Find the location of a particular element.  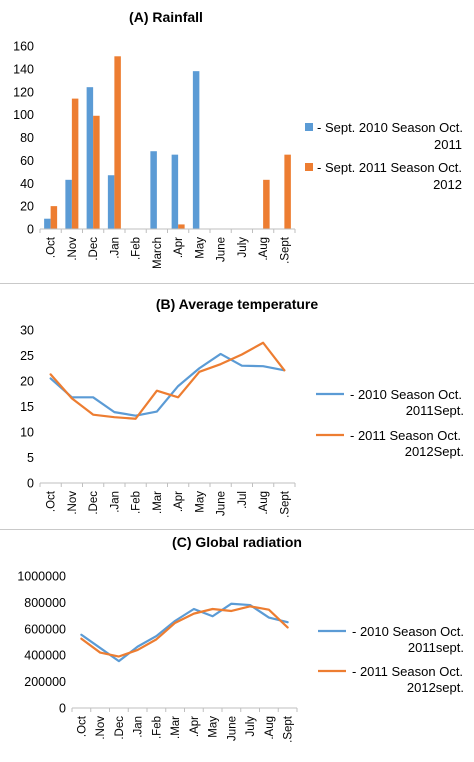

y-tick-label: 800000 is located at coordinates (45, 603).